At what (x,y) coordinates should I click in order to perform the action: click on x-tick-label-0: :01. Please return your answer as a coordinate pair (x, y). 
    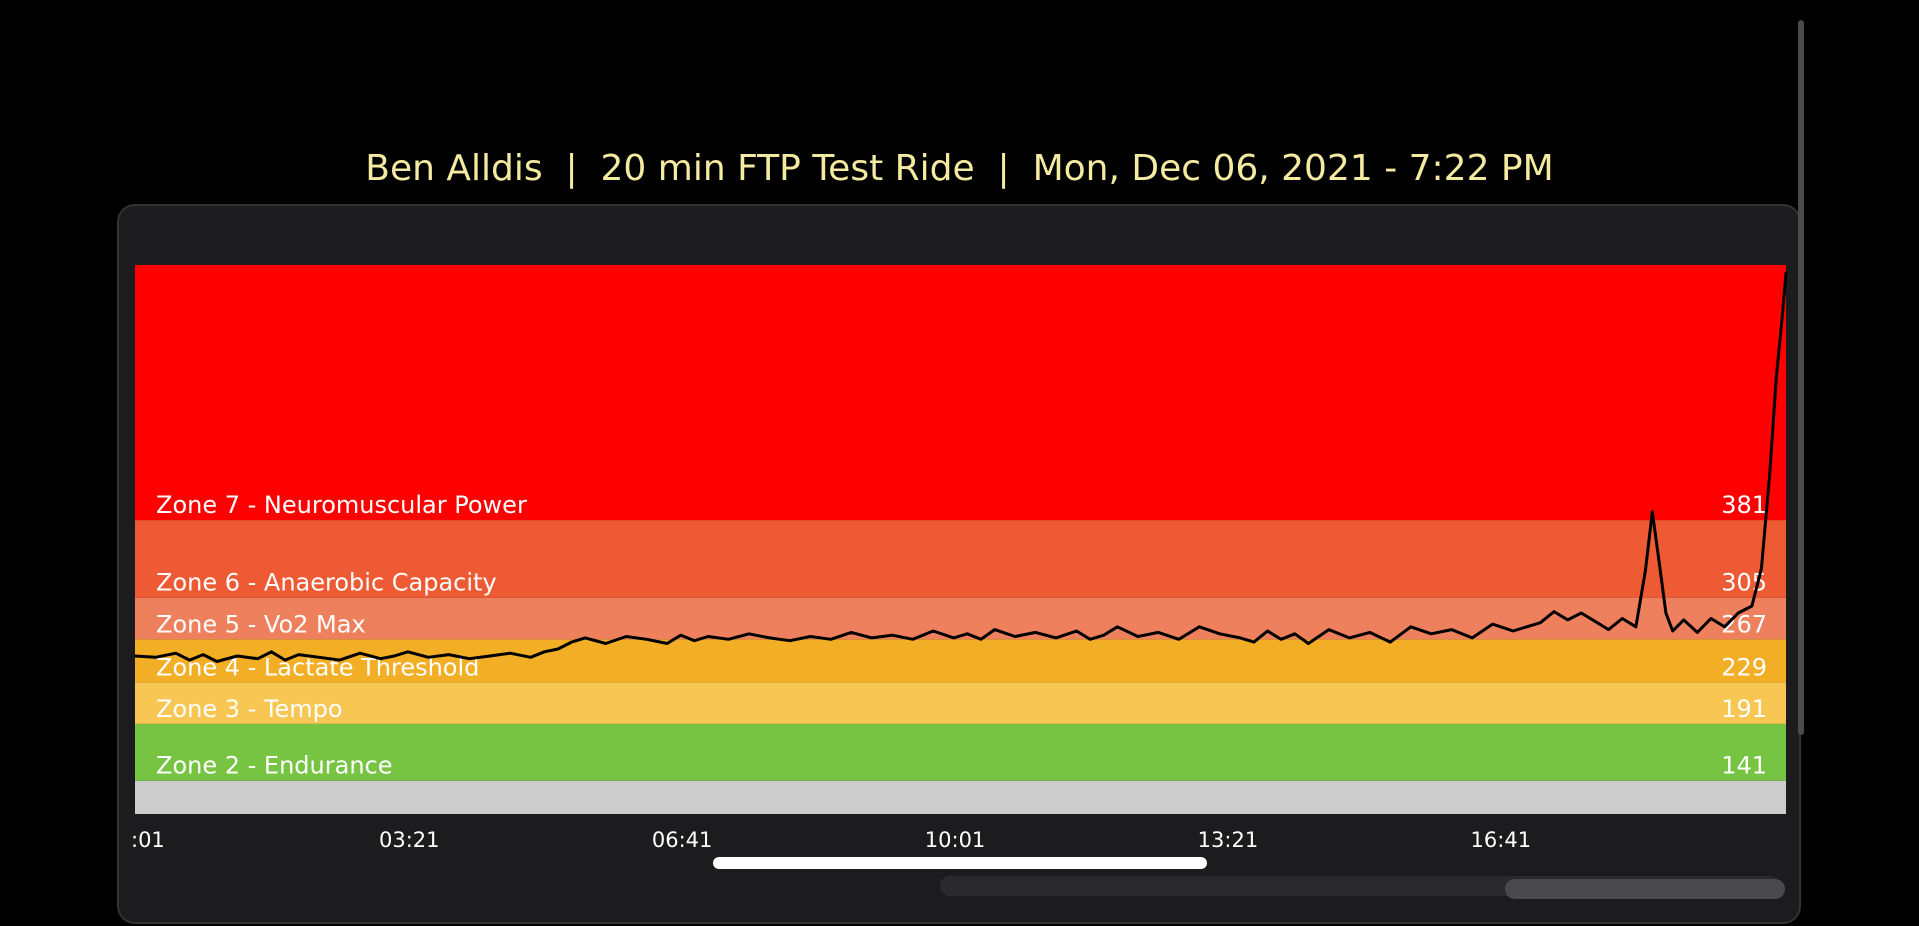
    Looking at the image, I should click on (148, 840).